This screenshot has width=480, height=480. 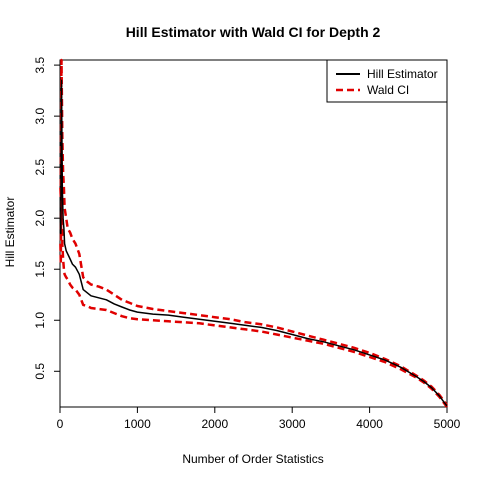 I want to click on y-axis-label: Hill Estimator, so click(x=10, y=232).